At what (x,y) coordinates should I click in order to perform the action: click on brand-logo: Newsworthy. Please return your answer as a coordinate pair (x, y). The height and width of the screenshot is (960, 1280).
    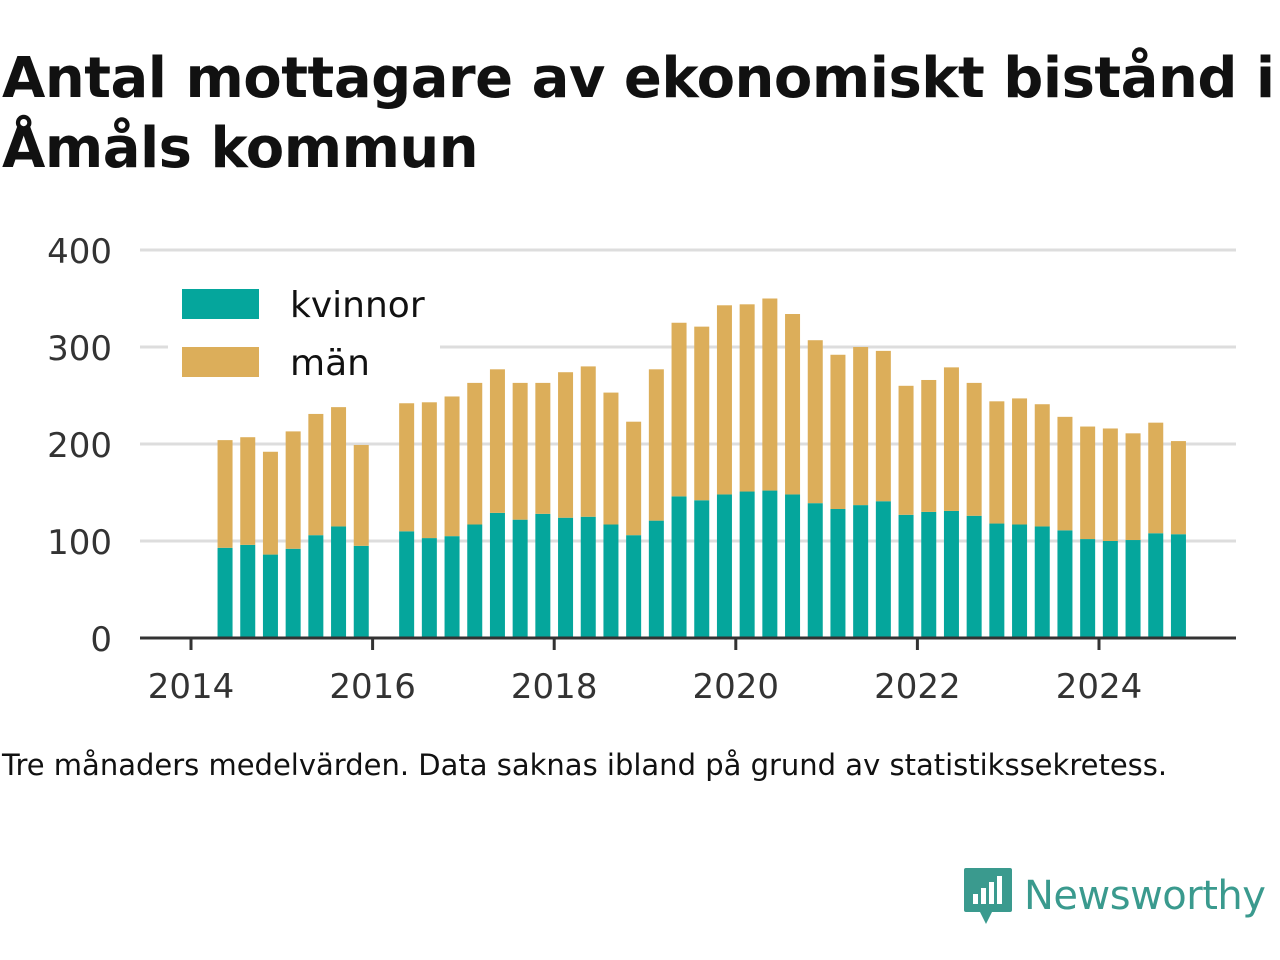
    Looking at the image, I should click on (1114, 896).